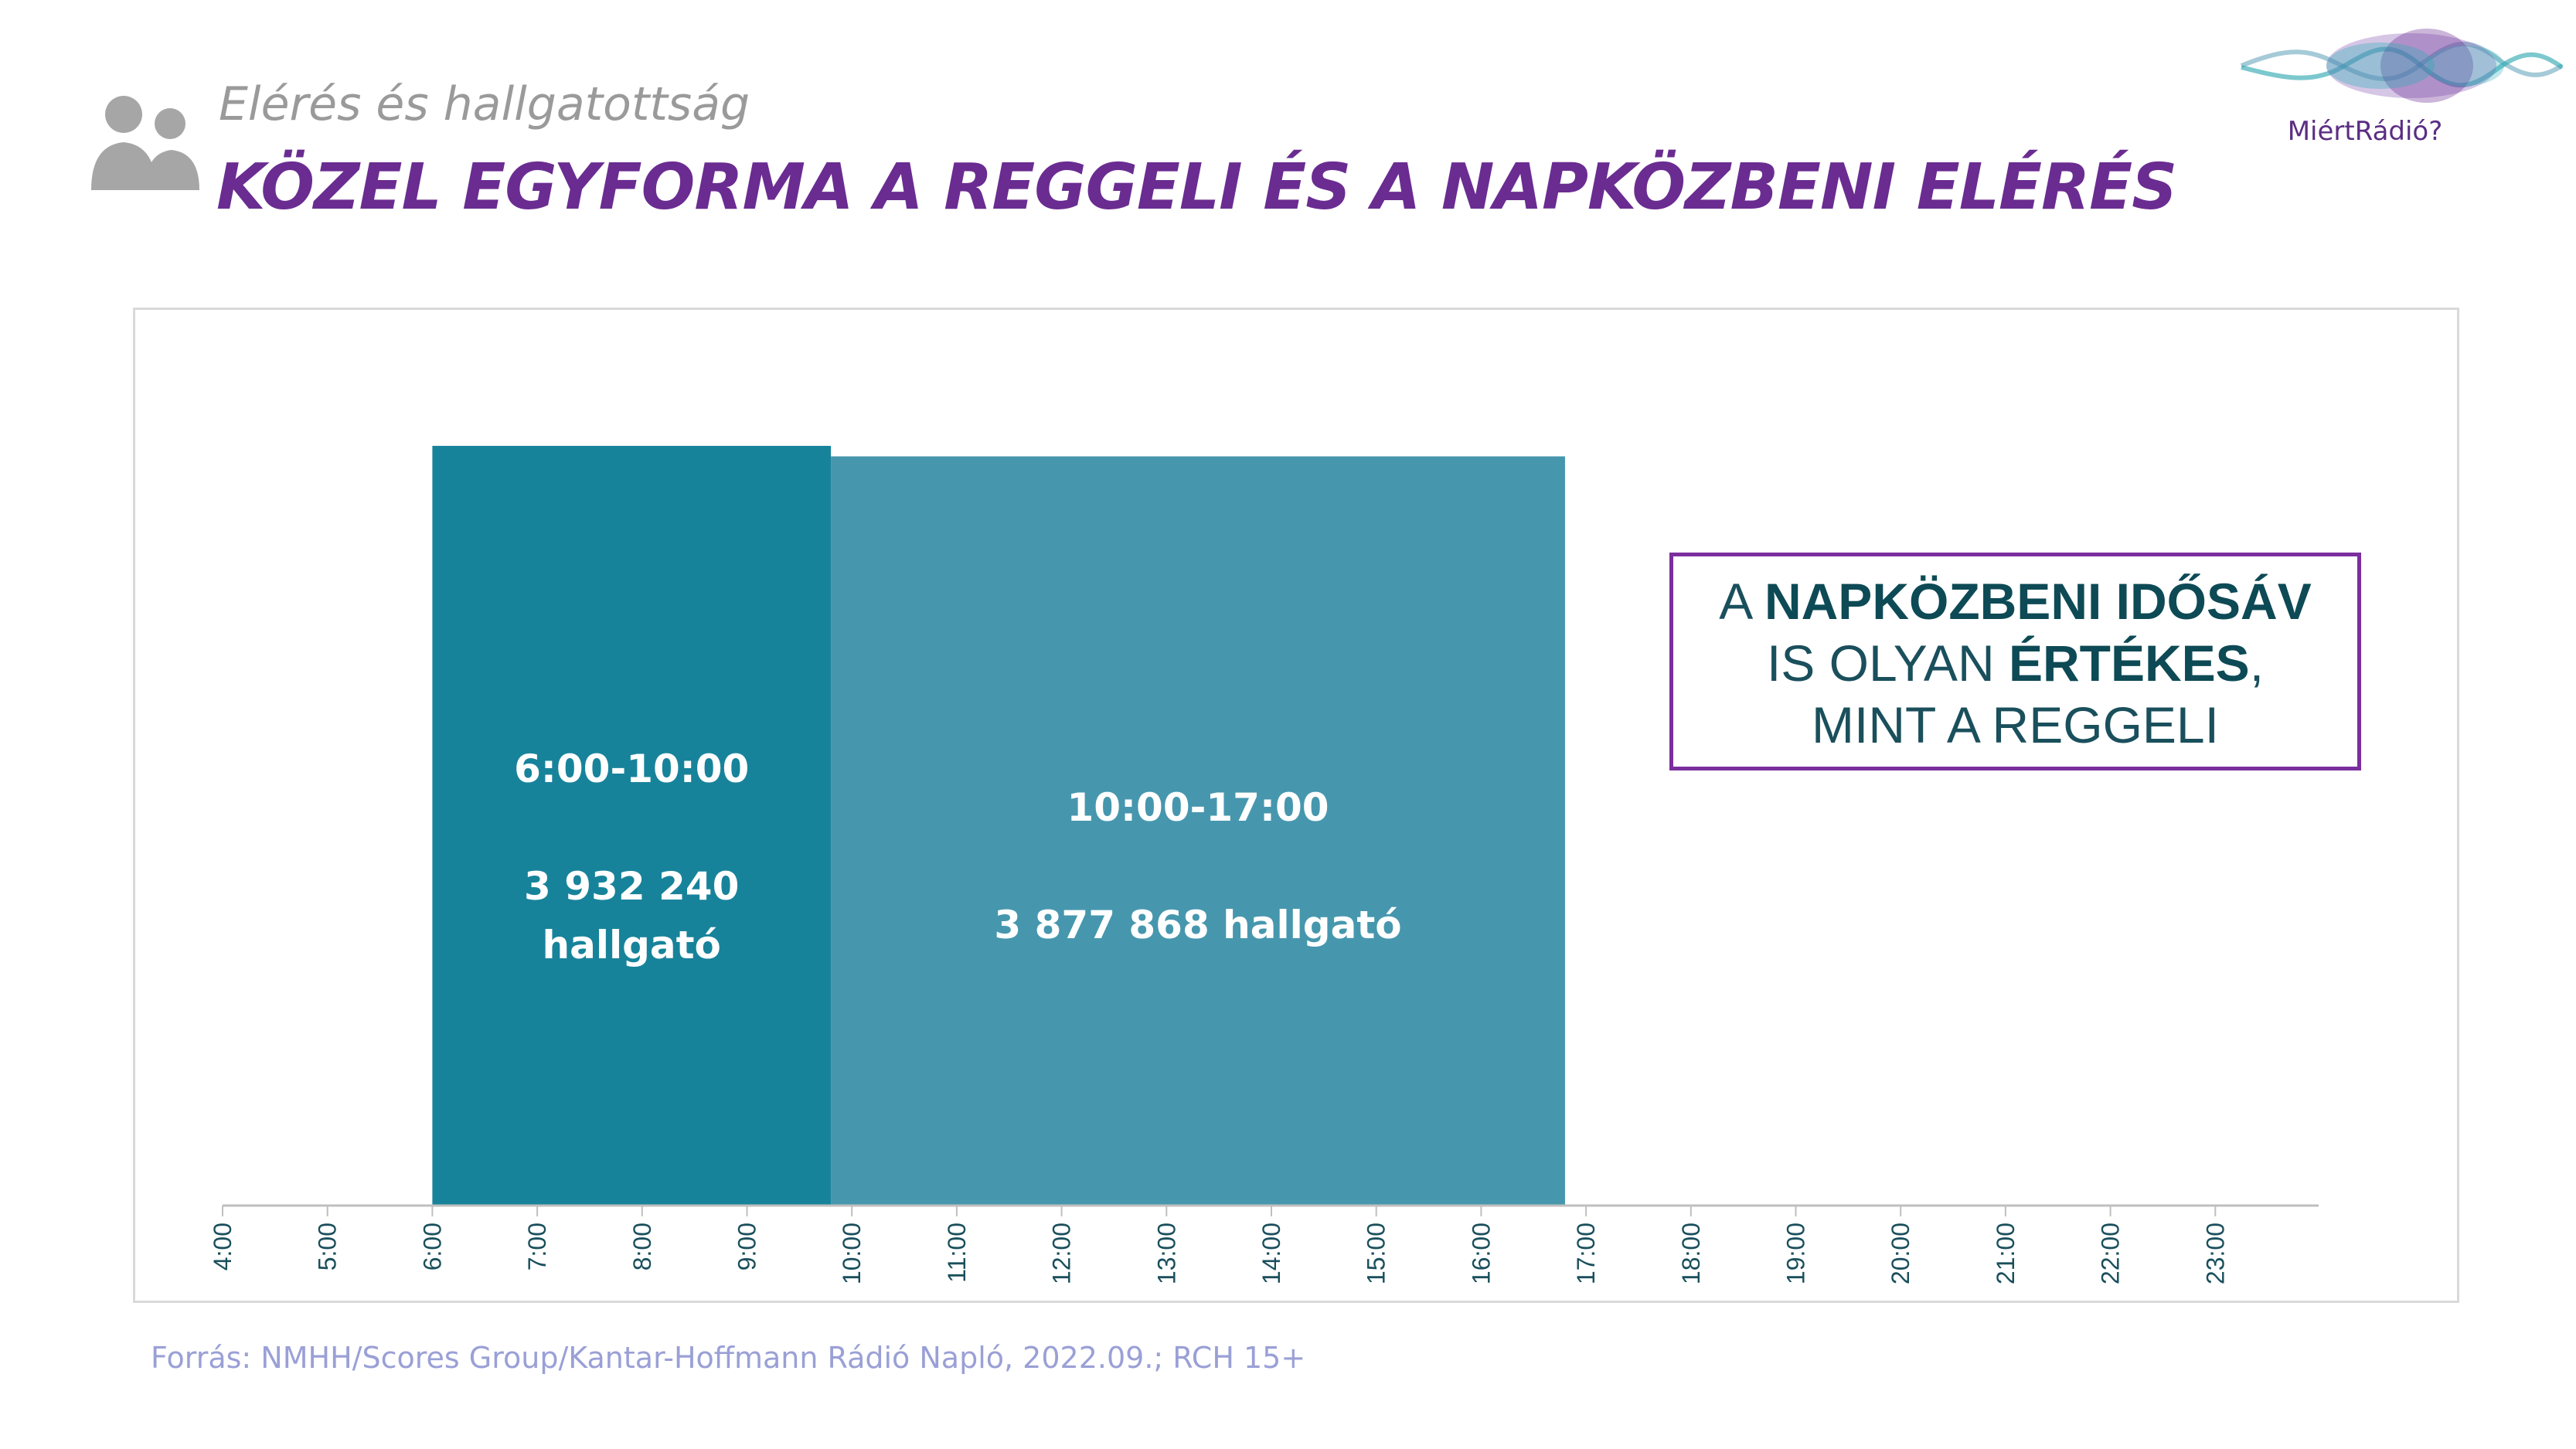  I want to click on x-tick-label-7: 11:00, so click(957, 1253).